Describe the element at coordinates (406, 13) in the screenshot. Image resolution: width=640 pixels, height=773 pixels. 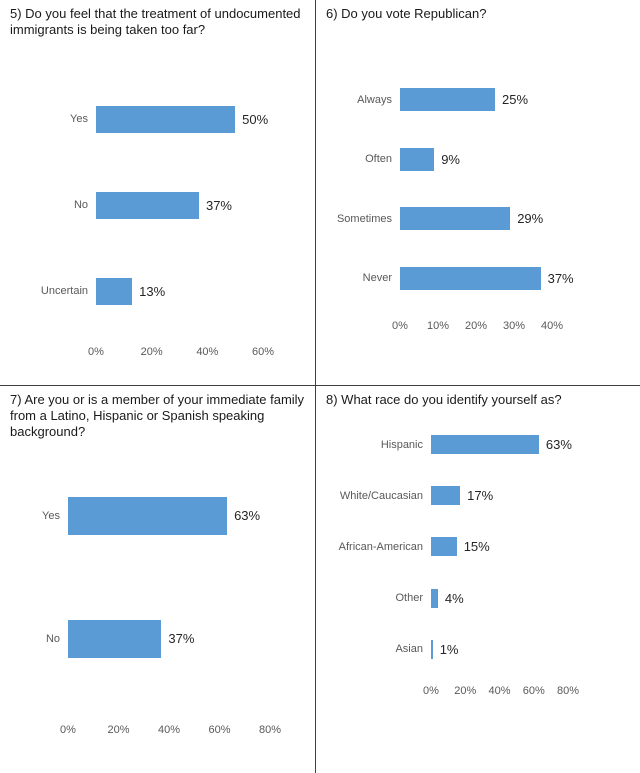
I see `chart-title-q6: 6) Do you vote Republican?` at that location.